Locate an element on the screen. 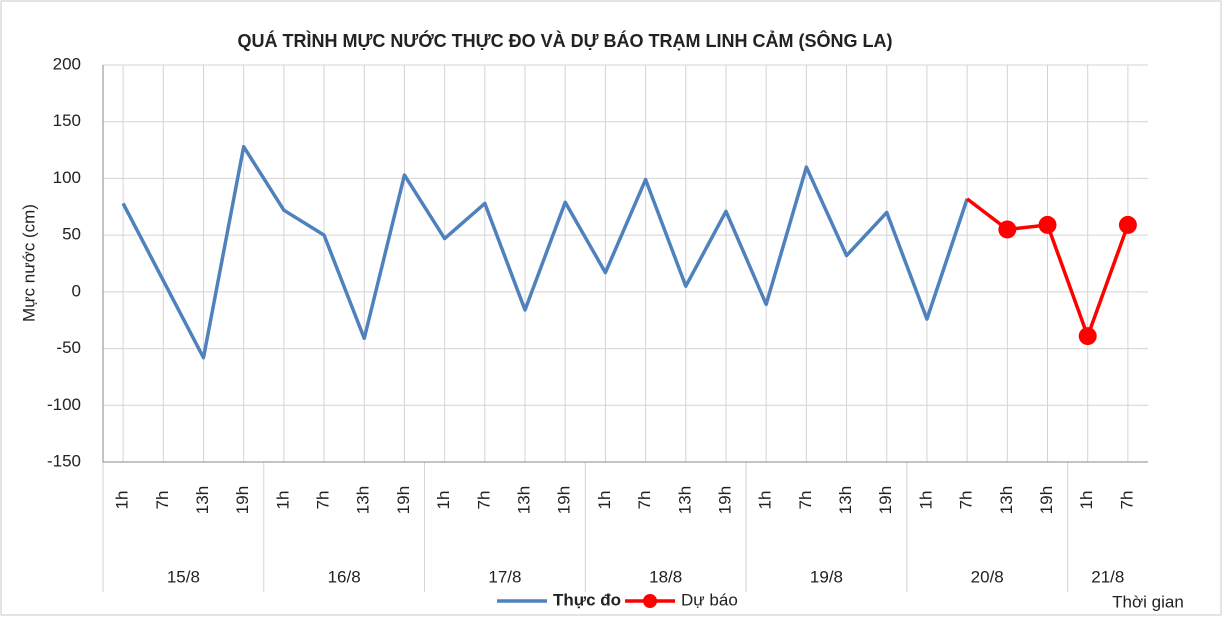 This screenshot has width=1223, height=617. x-group-label: 16/8 is located at coordinates (344, 576).